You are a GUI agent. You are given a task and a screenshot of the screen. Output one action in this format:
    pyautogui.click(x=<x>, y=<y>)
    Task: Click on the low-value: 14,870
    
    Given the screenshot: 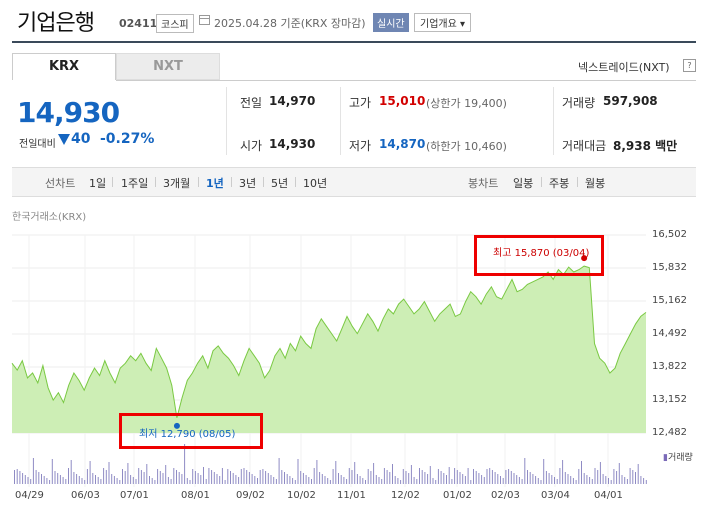 What is the action you would take?
    pyautogui.click(x=402, y=144)
    